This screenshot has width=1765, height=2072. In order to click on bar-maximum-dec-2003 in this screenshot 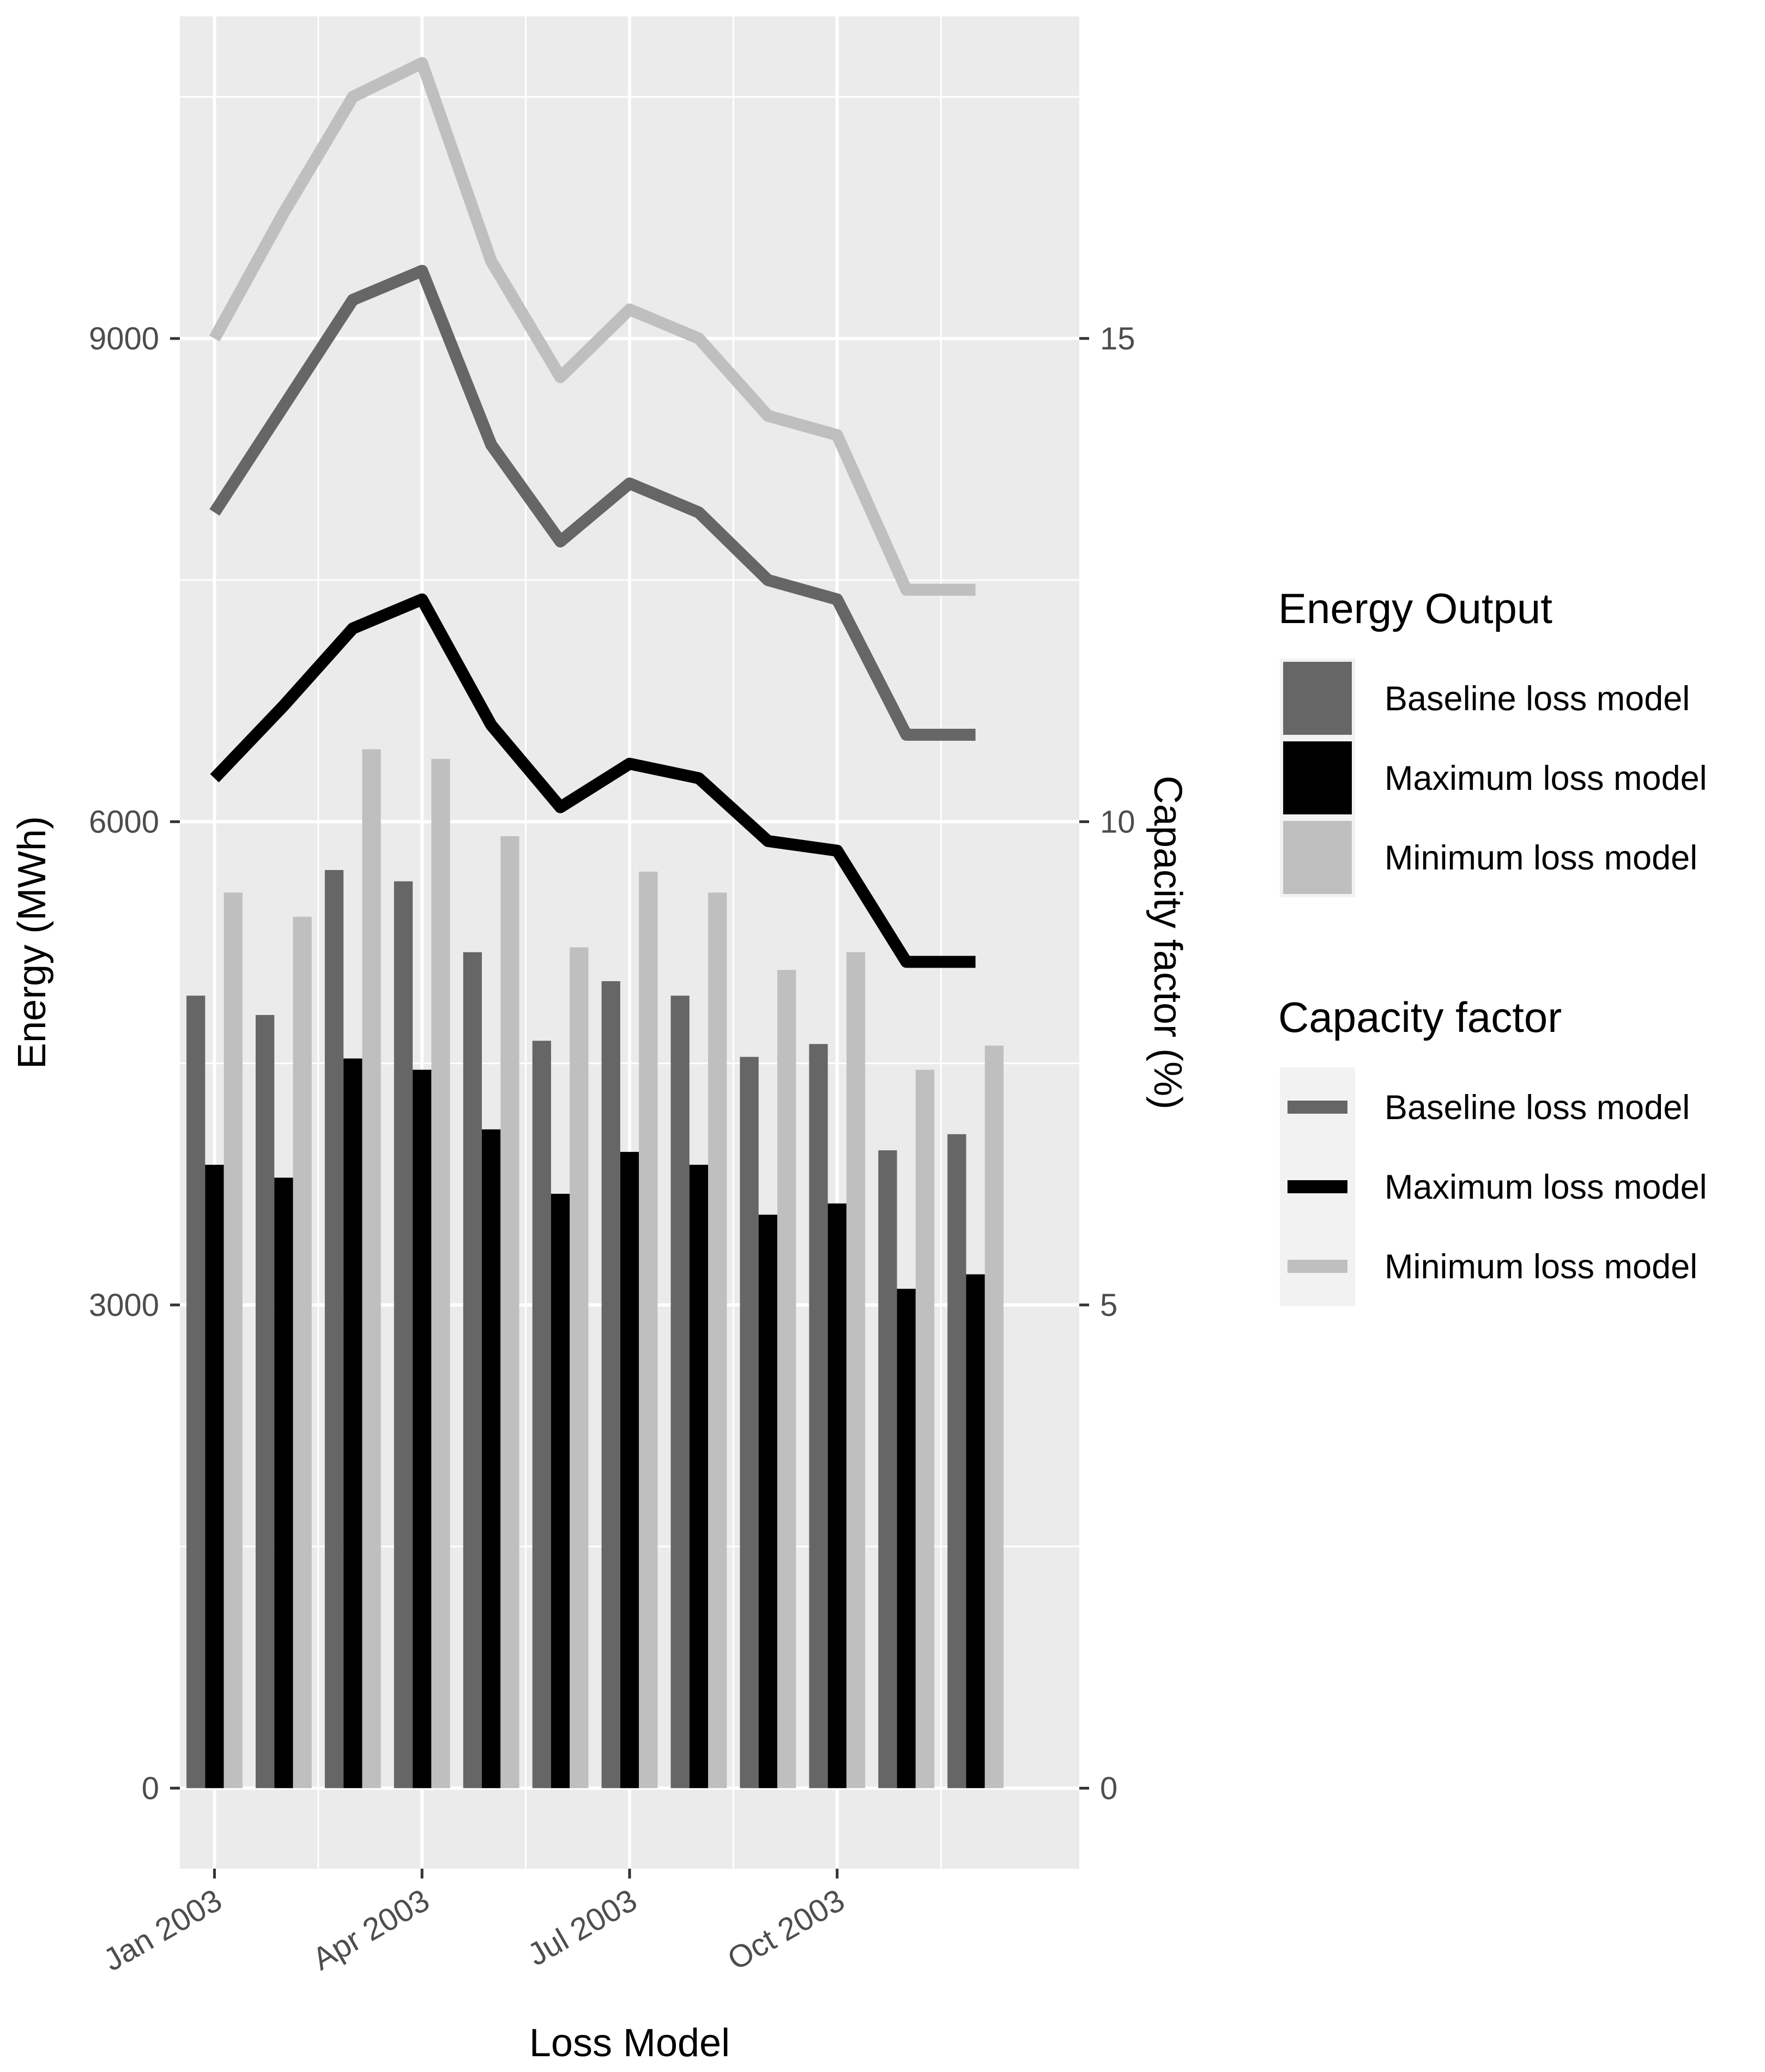, I will do `click(976, 1531)`.